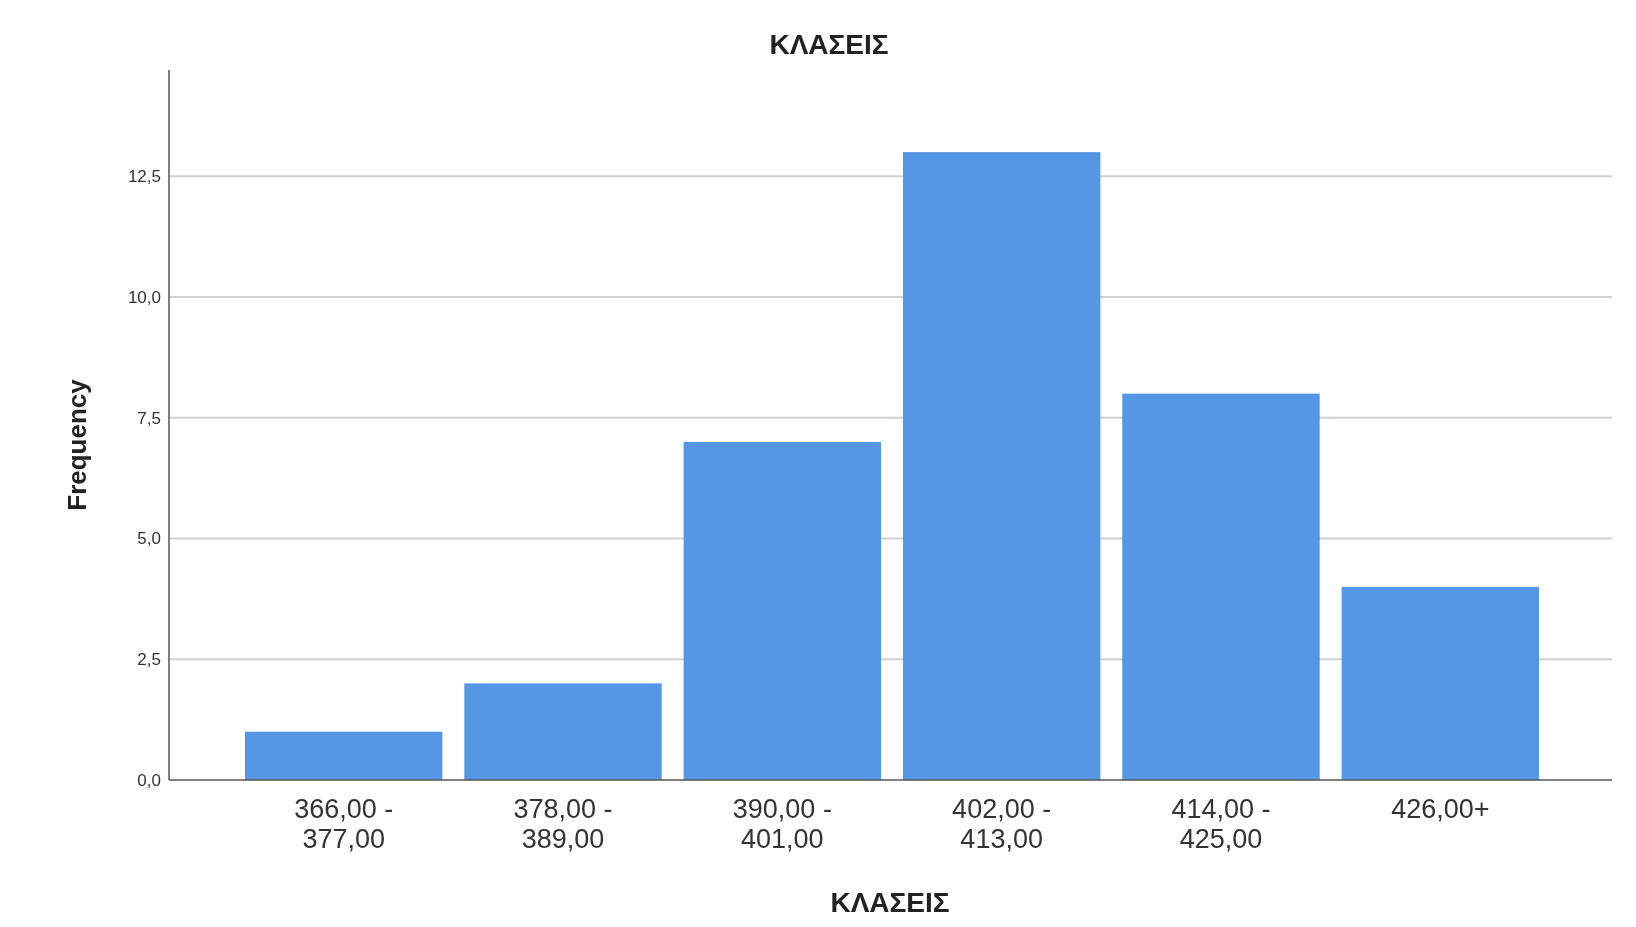  Describe the element at coordinates (1002, 824) in the screenshot. I see `x-tick-label: 402,00 - 413,00` at that location.